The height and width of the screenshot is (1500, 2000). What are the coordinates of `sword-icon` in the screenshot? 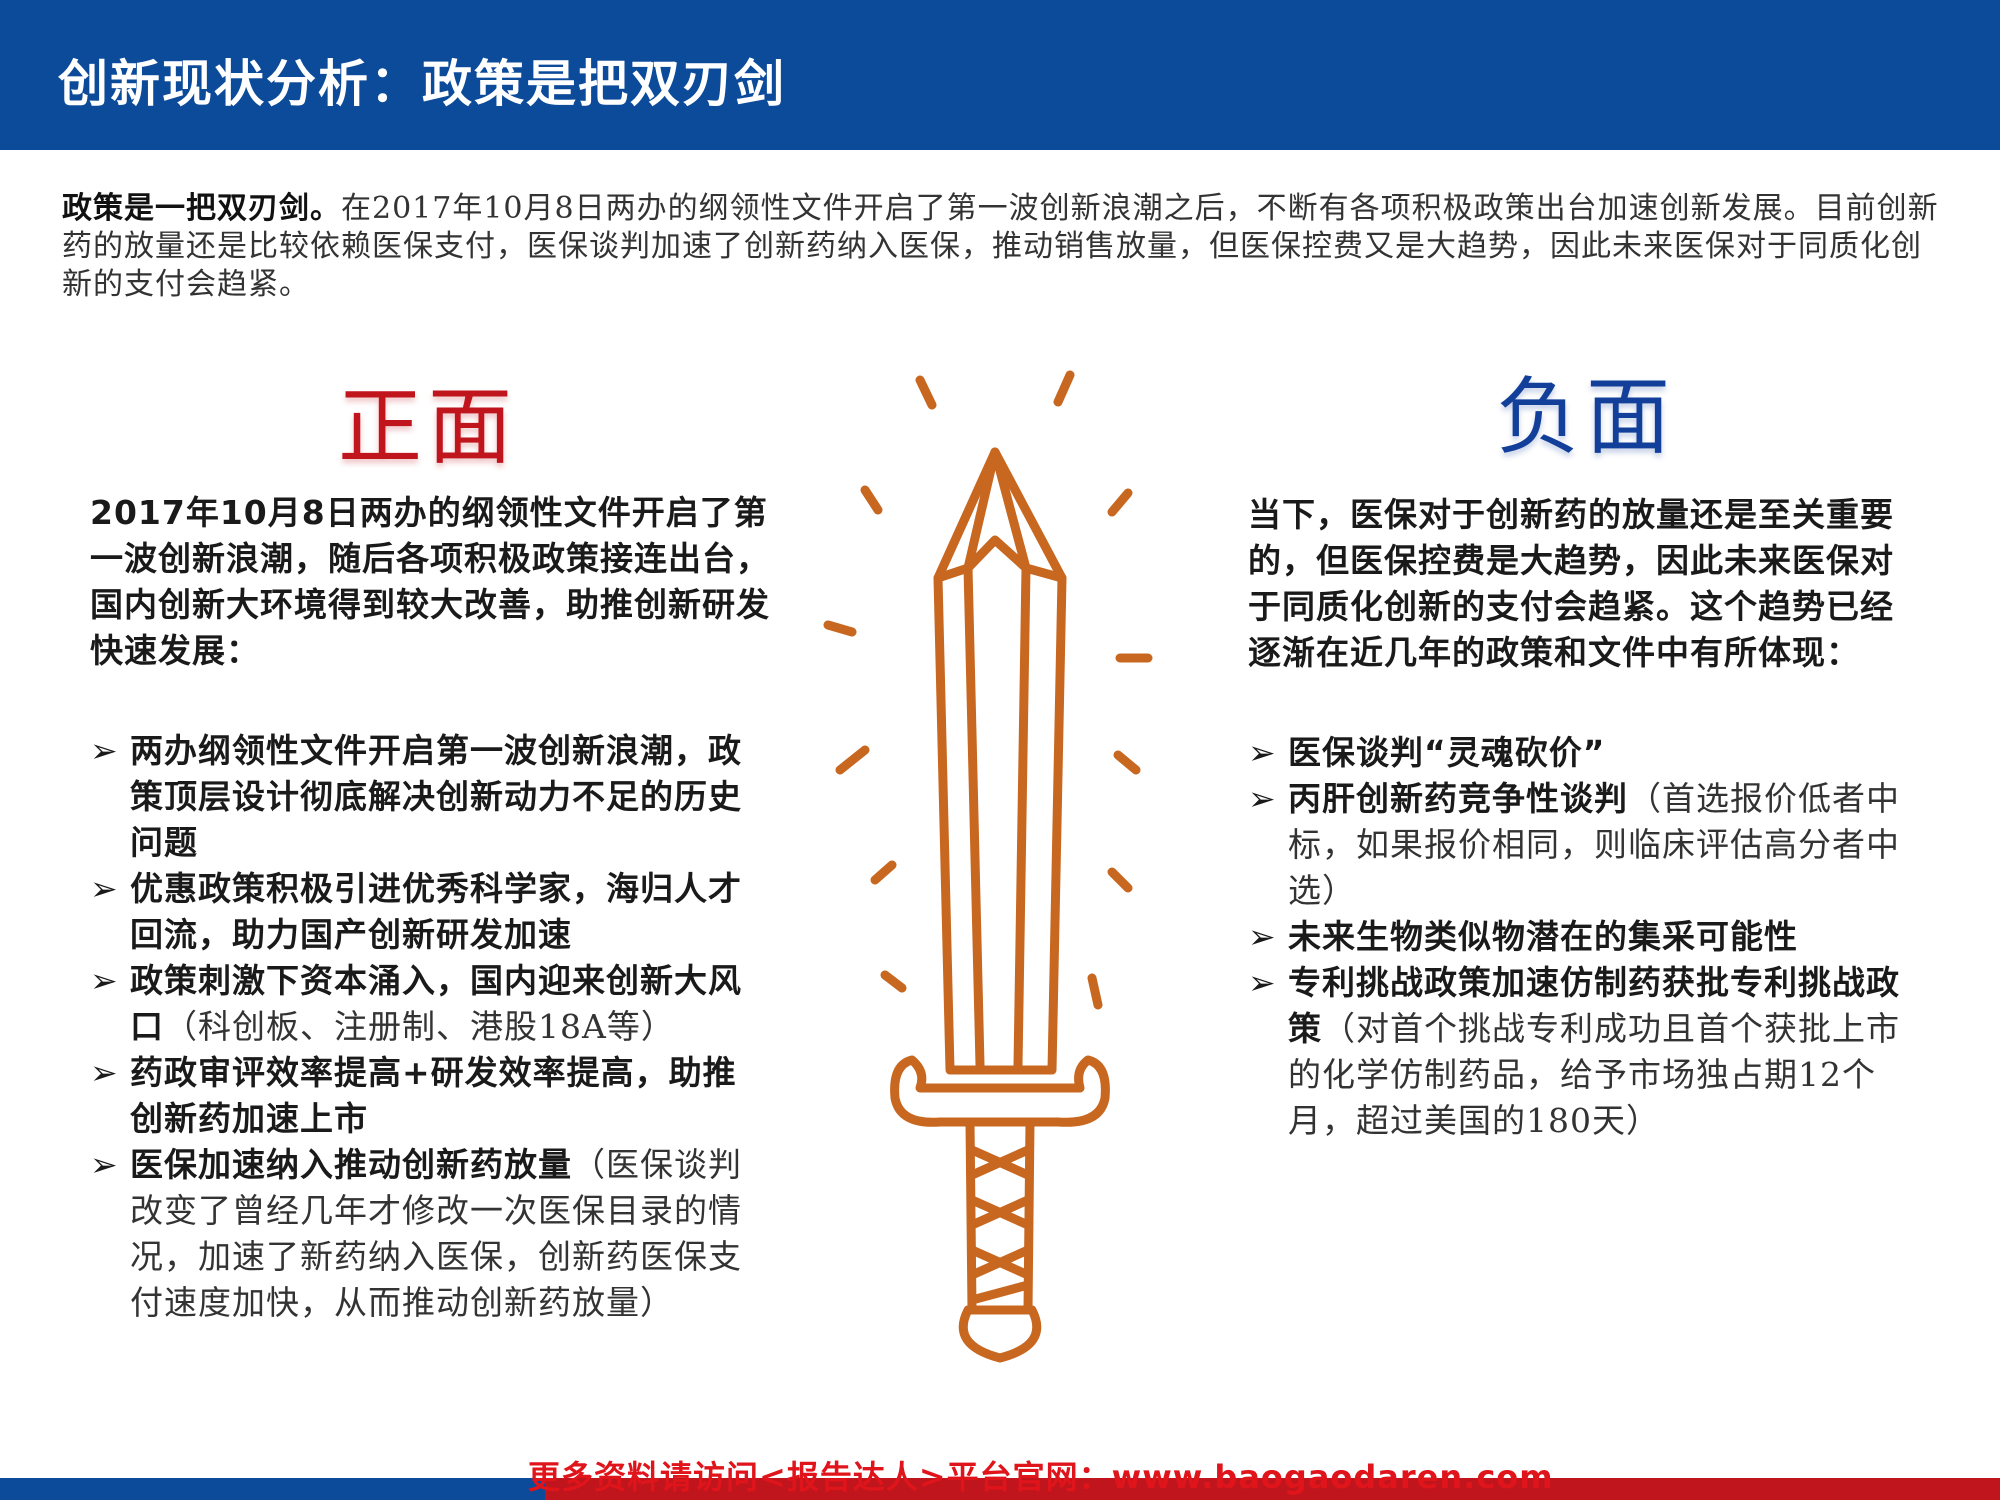 It's located at (988, 866).